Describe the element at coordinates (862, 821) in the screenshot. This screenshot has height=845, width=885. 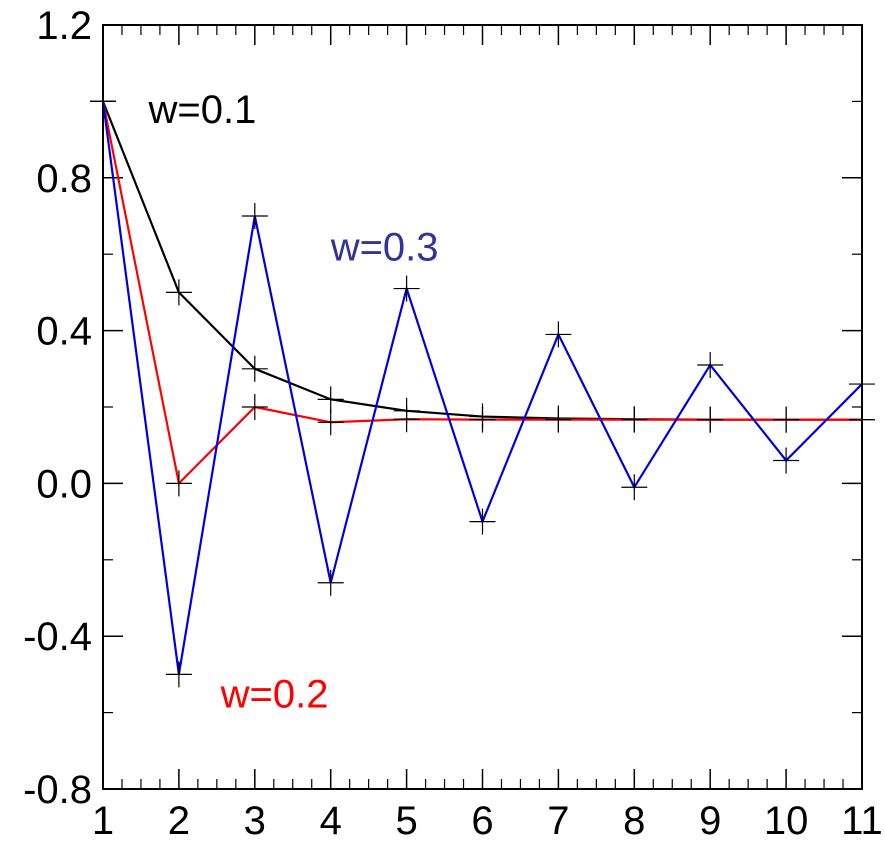
I see `x-tick-label: 11` at that location.